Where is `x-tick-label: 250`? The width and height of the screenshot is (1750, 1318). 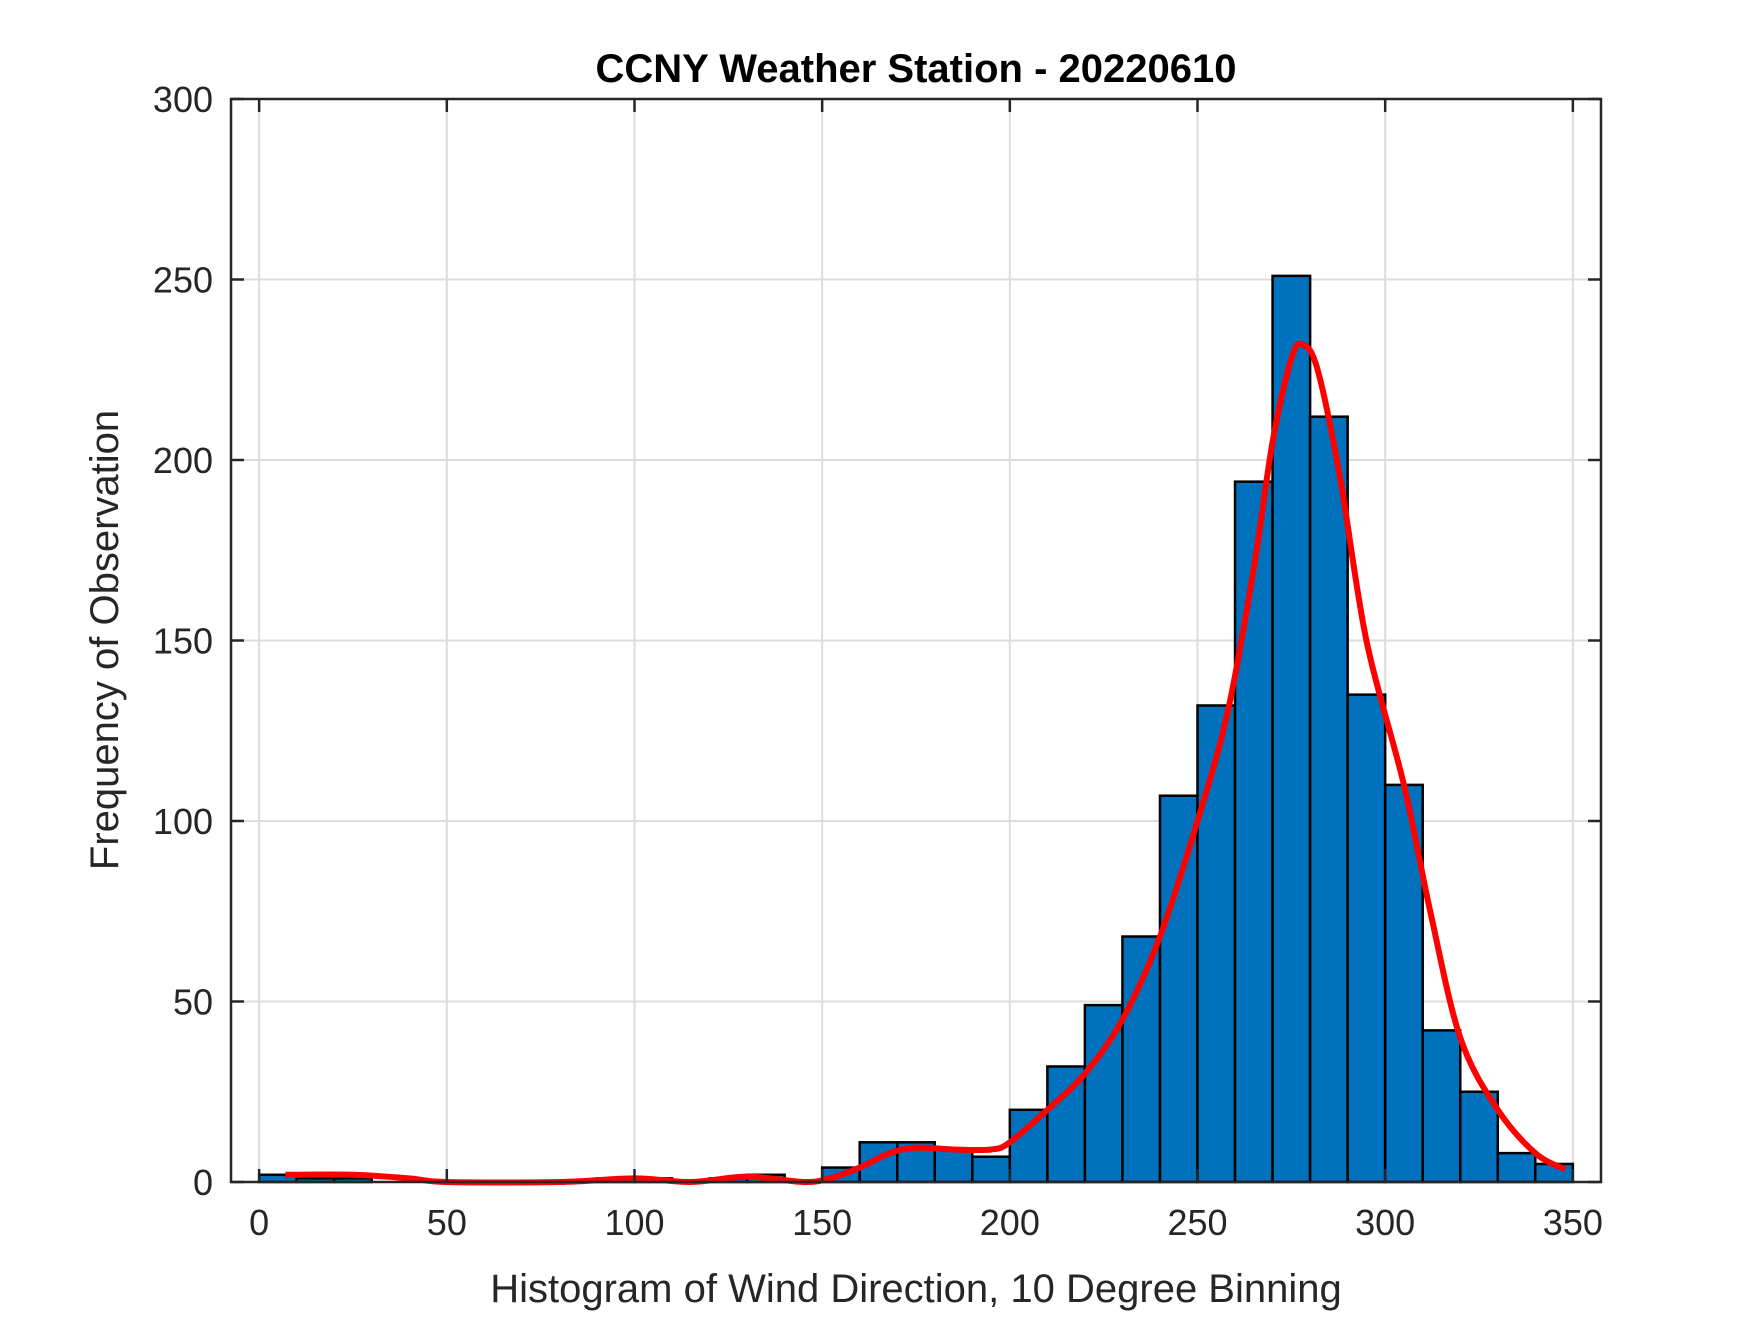 x-tick-label: 250 is located at coordinates (1197, 1222).